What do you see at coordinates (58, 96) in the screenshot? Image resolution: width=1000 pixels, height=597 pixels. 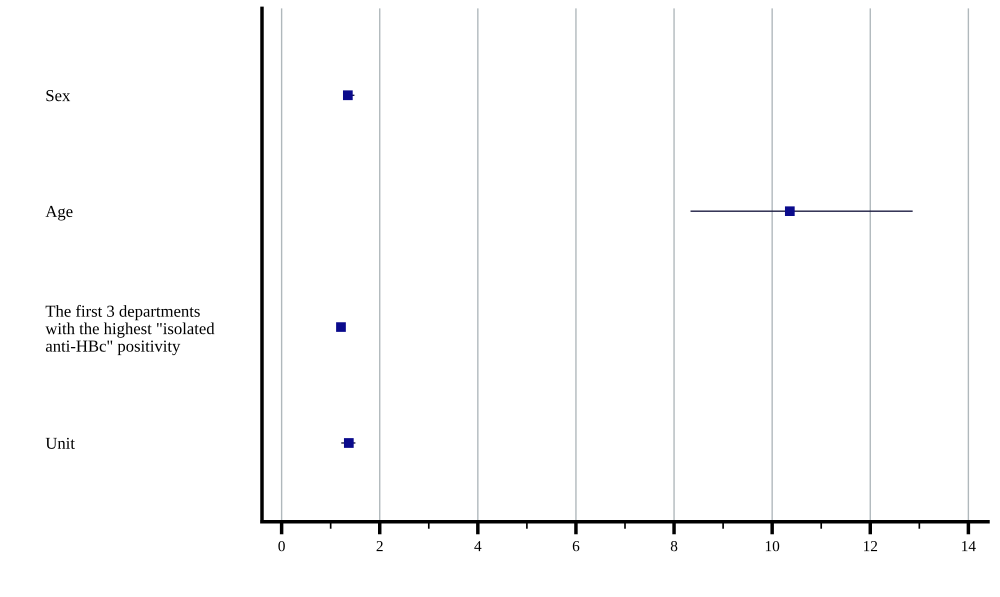 I see `y-tick-label: Sex` at bounding box center [58, 96].